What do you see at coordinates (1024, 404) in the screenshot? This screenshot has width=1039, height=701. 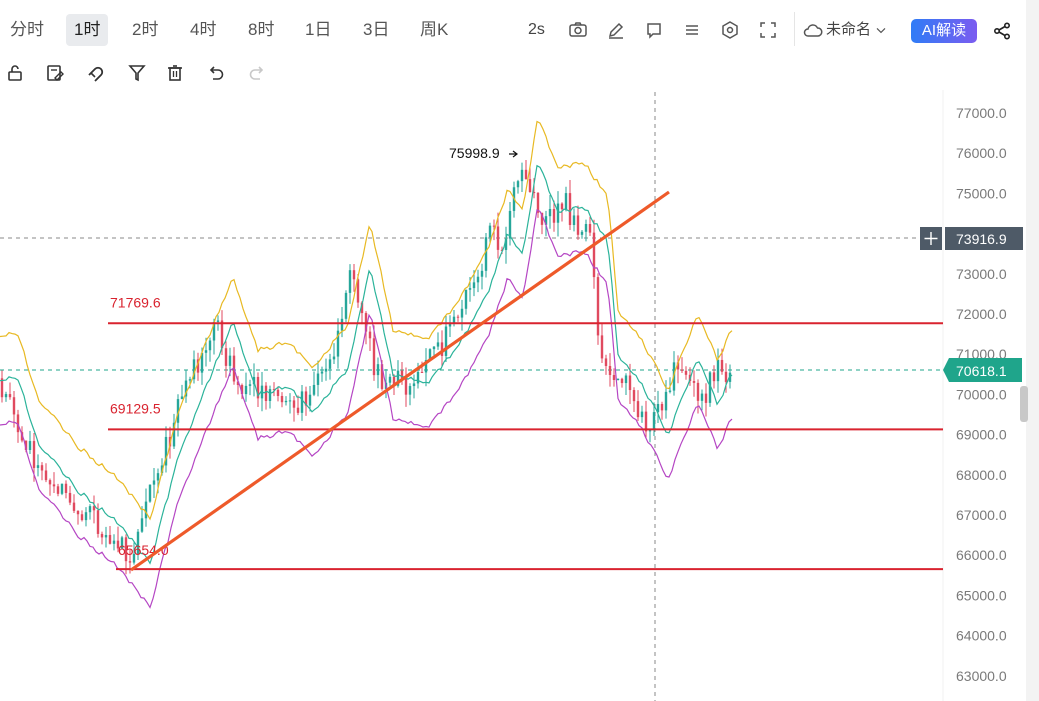 I see `scroll-handle` at bounding box center [1024, 404].